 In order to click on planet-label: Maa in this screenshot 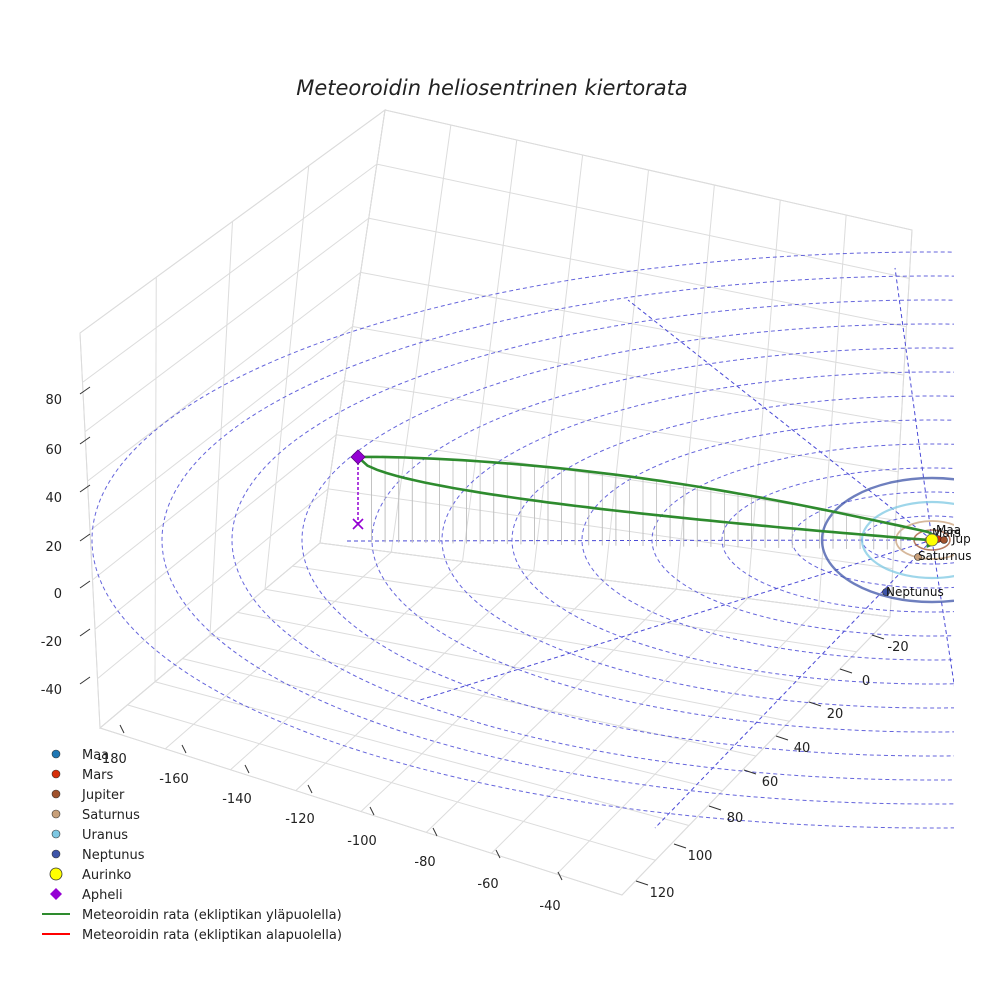, I will do `click(948, 530)`.